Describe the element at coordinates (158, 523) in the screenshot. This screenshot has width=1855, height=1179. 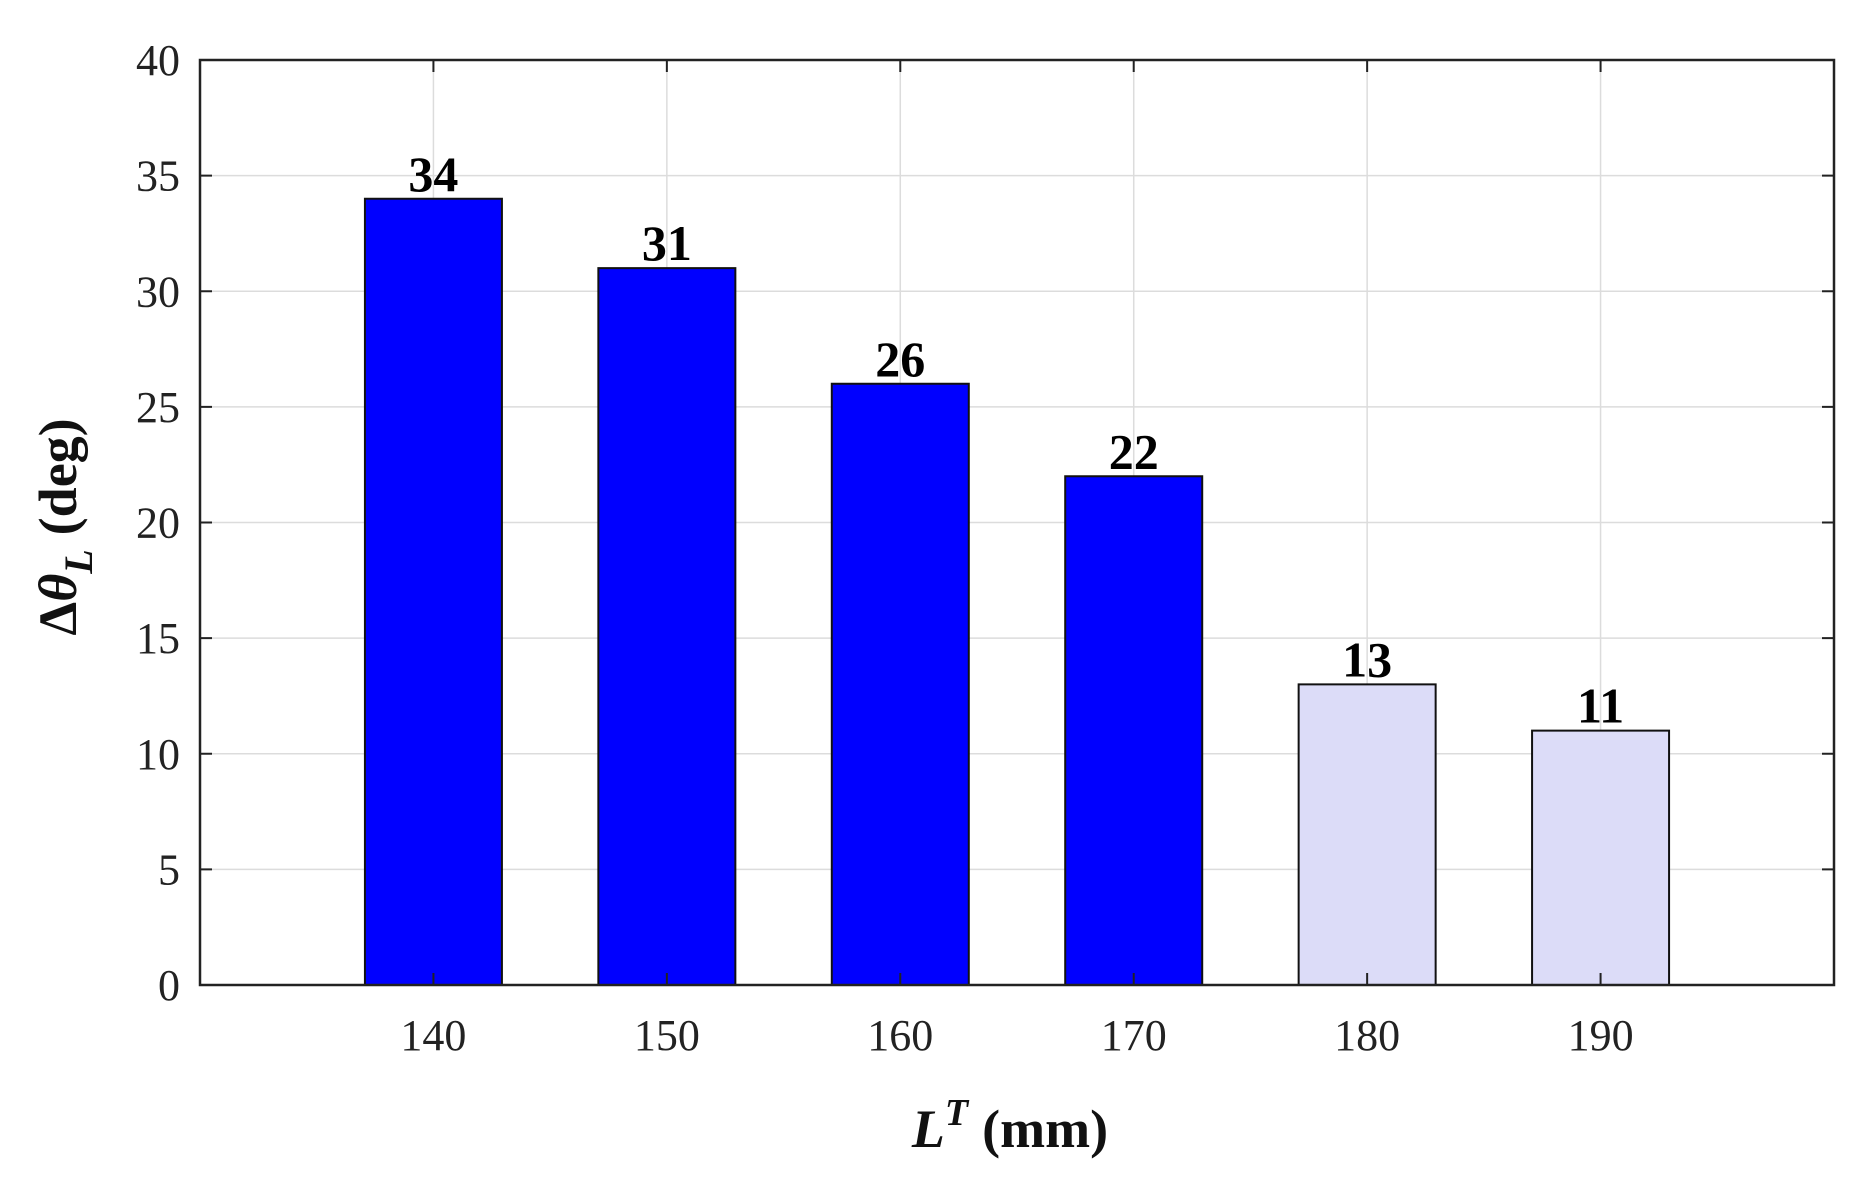
I see `y-tick-label: 20` at that location.